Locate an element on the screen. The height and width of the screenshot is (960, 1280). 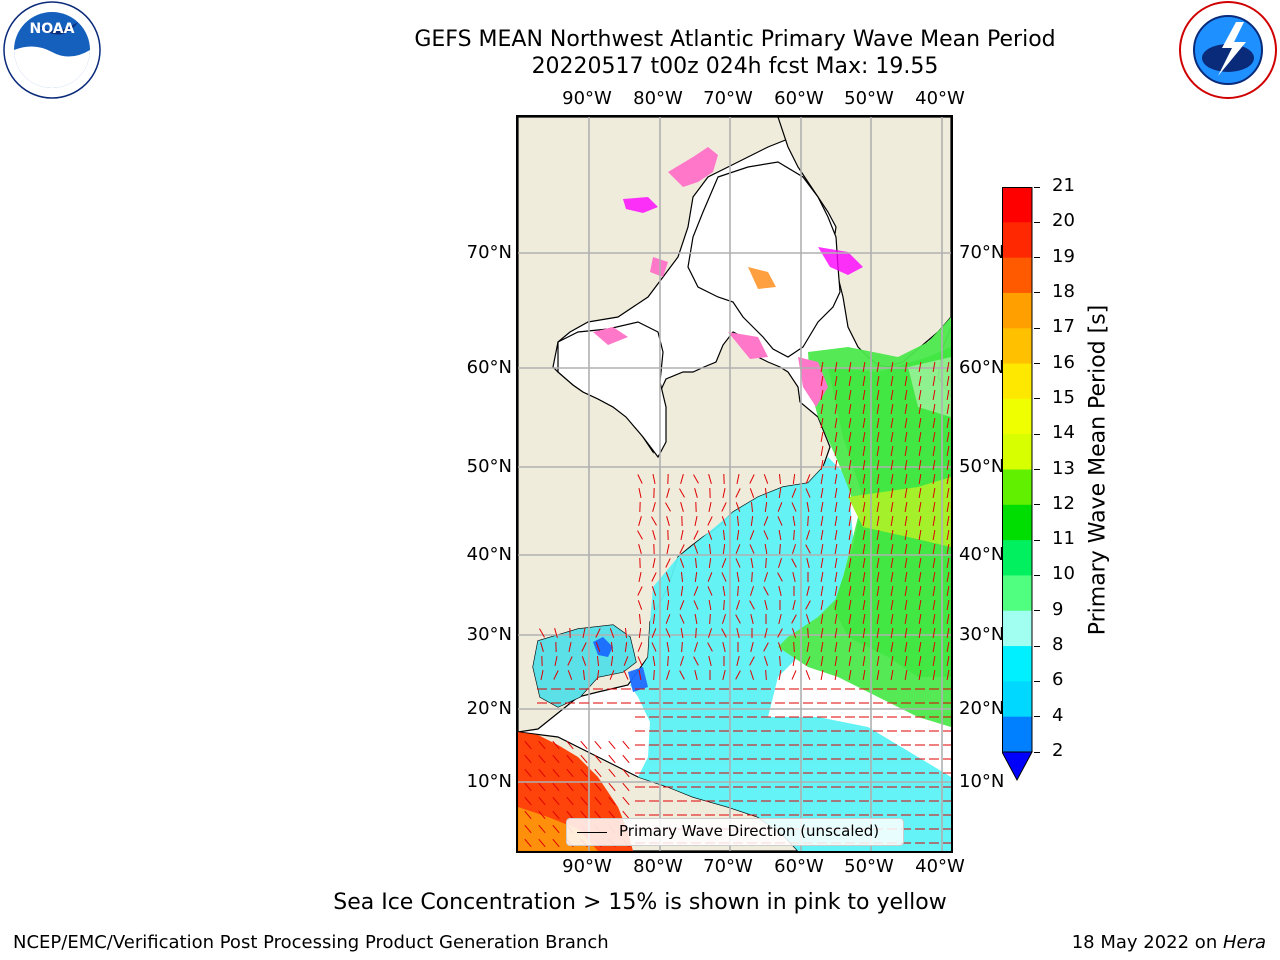
colorbar-tick-label: 10 is located at coordinates (1063, 574).